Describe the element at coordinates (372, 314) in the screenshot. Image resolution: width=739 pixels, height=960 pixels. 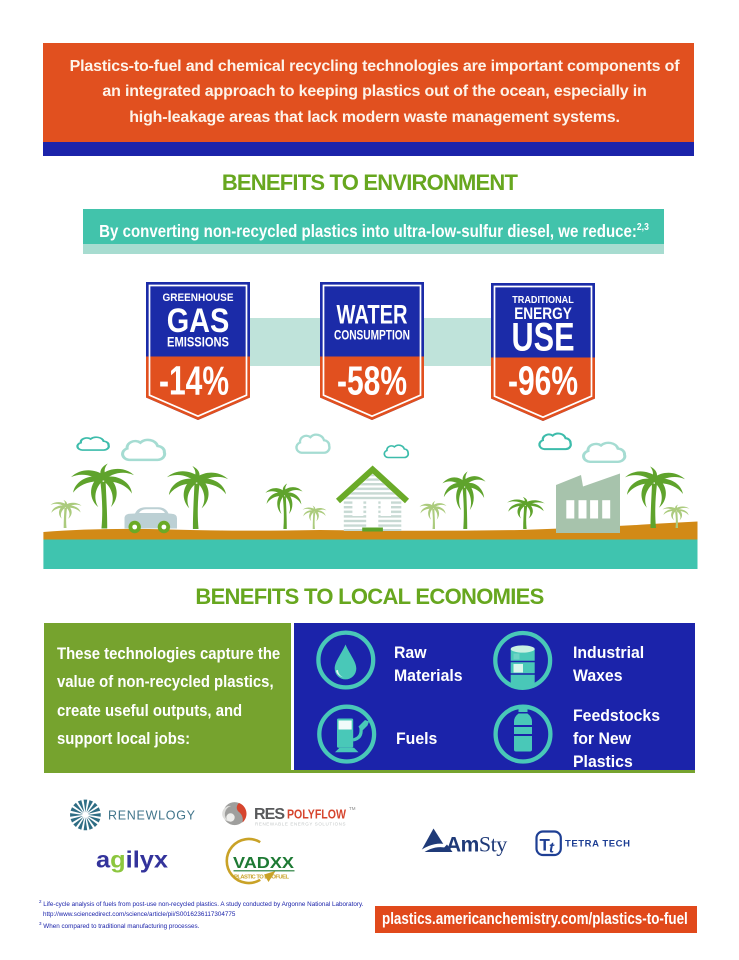
I see `svg-text: WATER` at that location.